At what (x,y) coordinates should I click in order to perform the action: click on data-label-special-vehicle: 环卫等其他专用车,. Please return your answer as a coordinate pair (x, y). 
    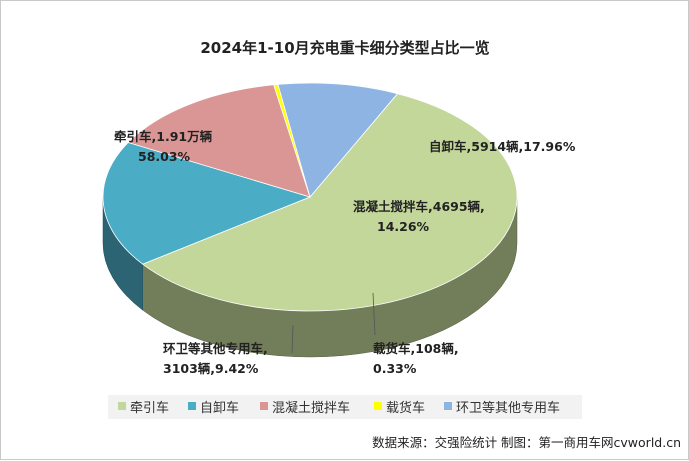
    Looking at the image, I should click on (215, 348).